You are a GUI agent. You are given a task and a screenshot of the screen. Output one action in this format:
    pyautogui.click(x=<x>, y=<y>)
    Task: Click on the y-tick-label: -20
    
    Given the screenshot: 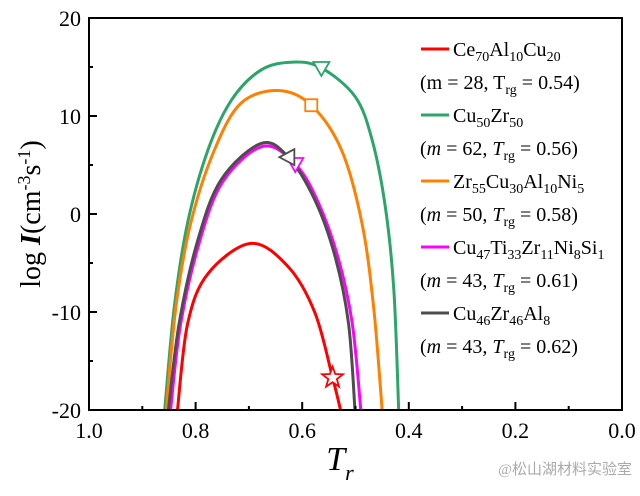 What is the action you would take?
    pyautogui.click(x=66, y=410)
    